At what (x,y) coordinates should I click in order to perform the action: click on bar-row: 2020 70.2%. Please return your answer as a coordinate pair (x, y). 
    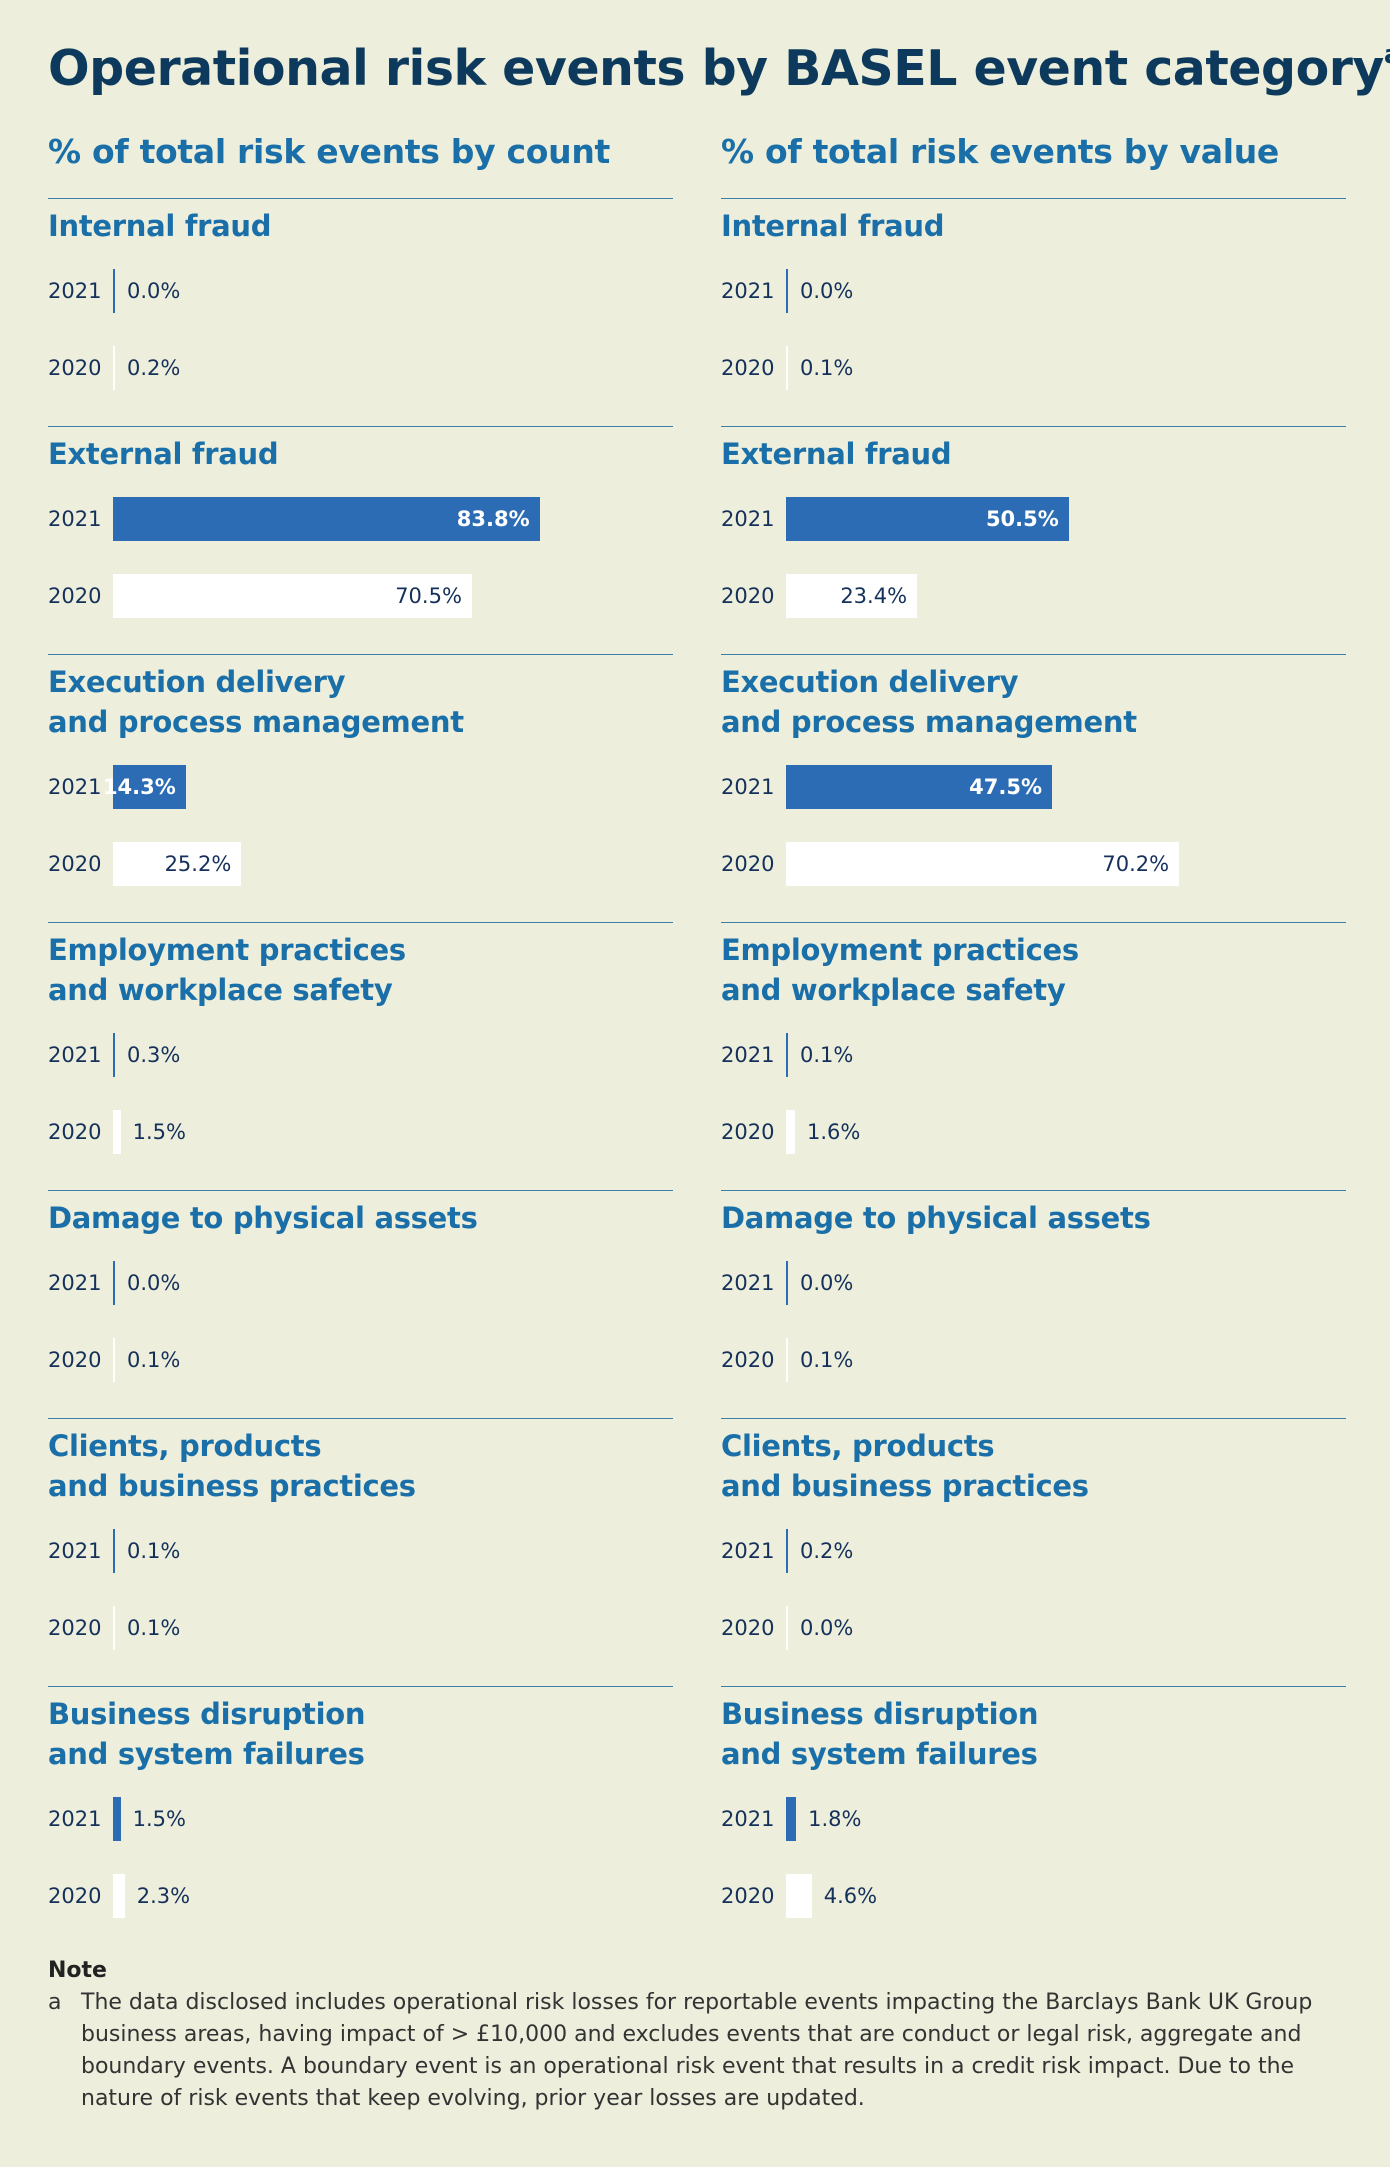
    Looking at the image, I should click on (1033, 864).